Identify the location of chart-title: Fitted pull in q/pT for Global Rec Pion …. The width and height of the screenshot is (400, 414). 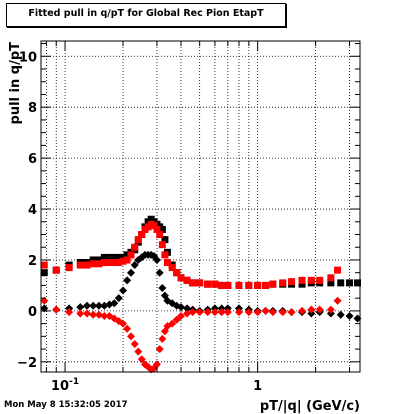
(146, 13).